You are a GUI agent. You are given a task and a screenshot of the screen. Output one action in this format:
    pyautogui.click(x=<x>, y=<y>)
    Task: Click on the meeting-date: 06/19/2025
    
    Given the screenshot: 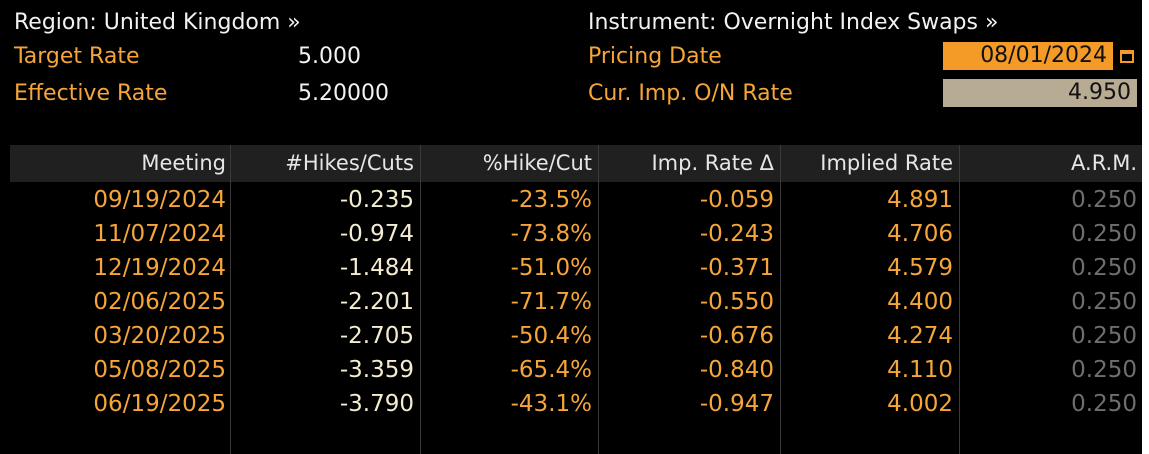 What is the action you would take?
    pyautogui.click(x=159, y=404)
    